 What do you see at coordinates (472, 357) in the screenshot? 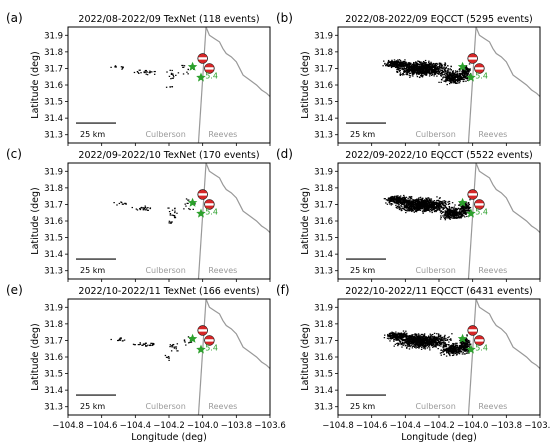
I see `county-boundary-line` at bounding box center [472, 357].